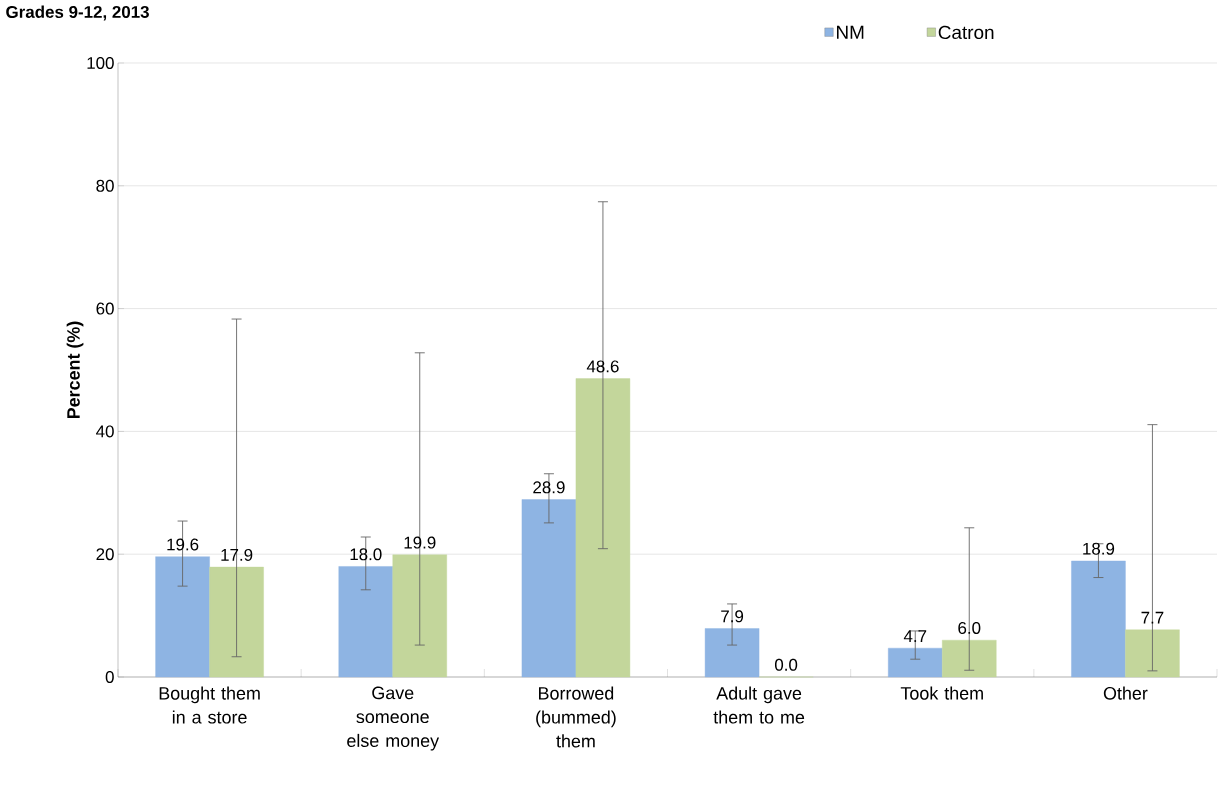  What do you see at coordinates (105, 431) in the screenshot?
I see `y-tick-label: 40` at bounding box center [105, 431].